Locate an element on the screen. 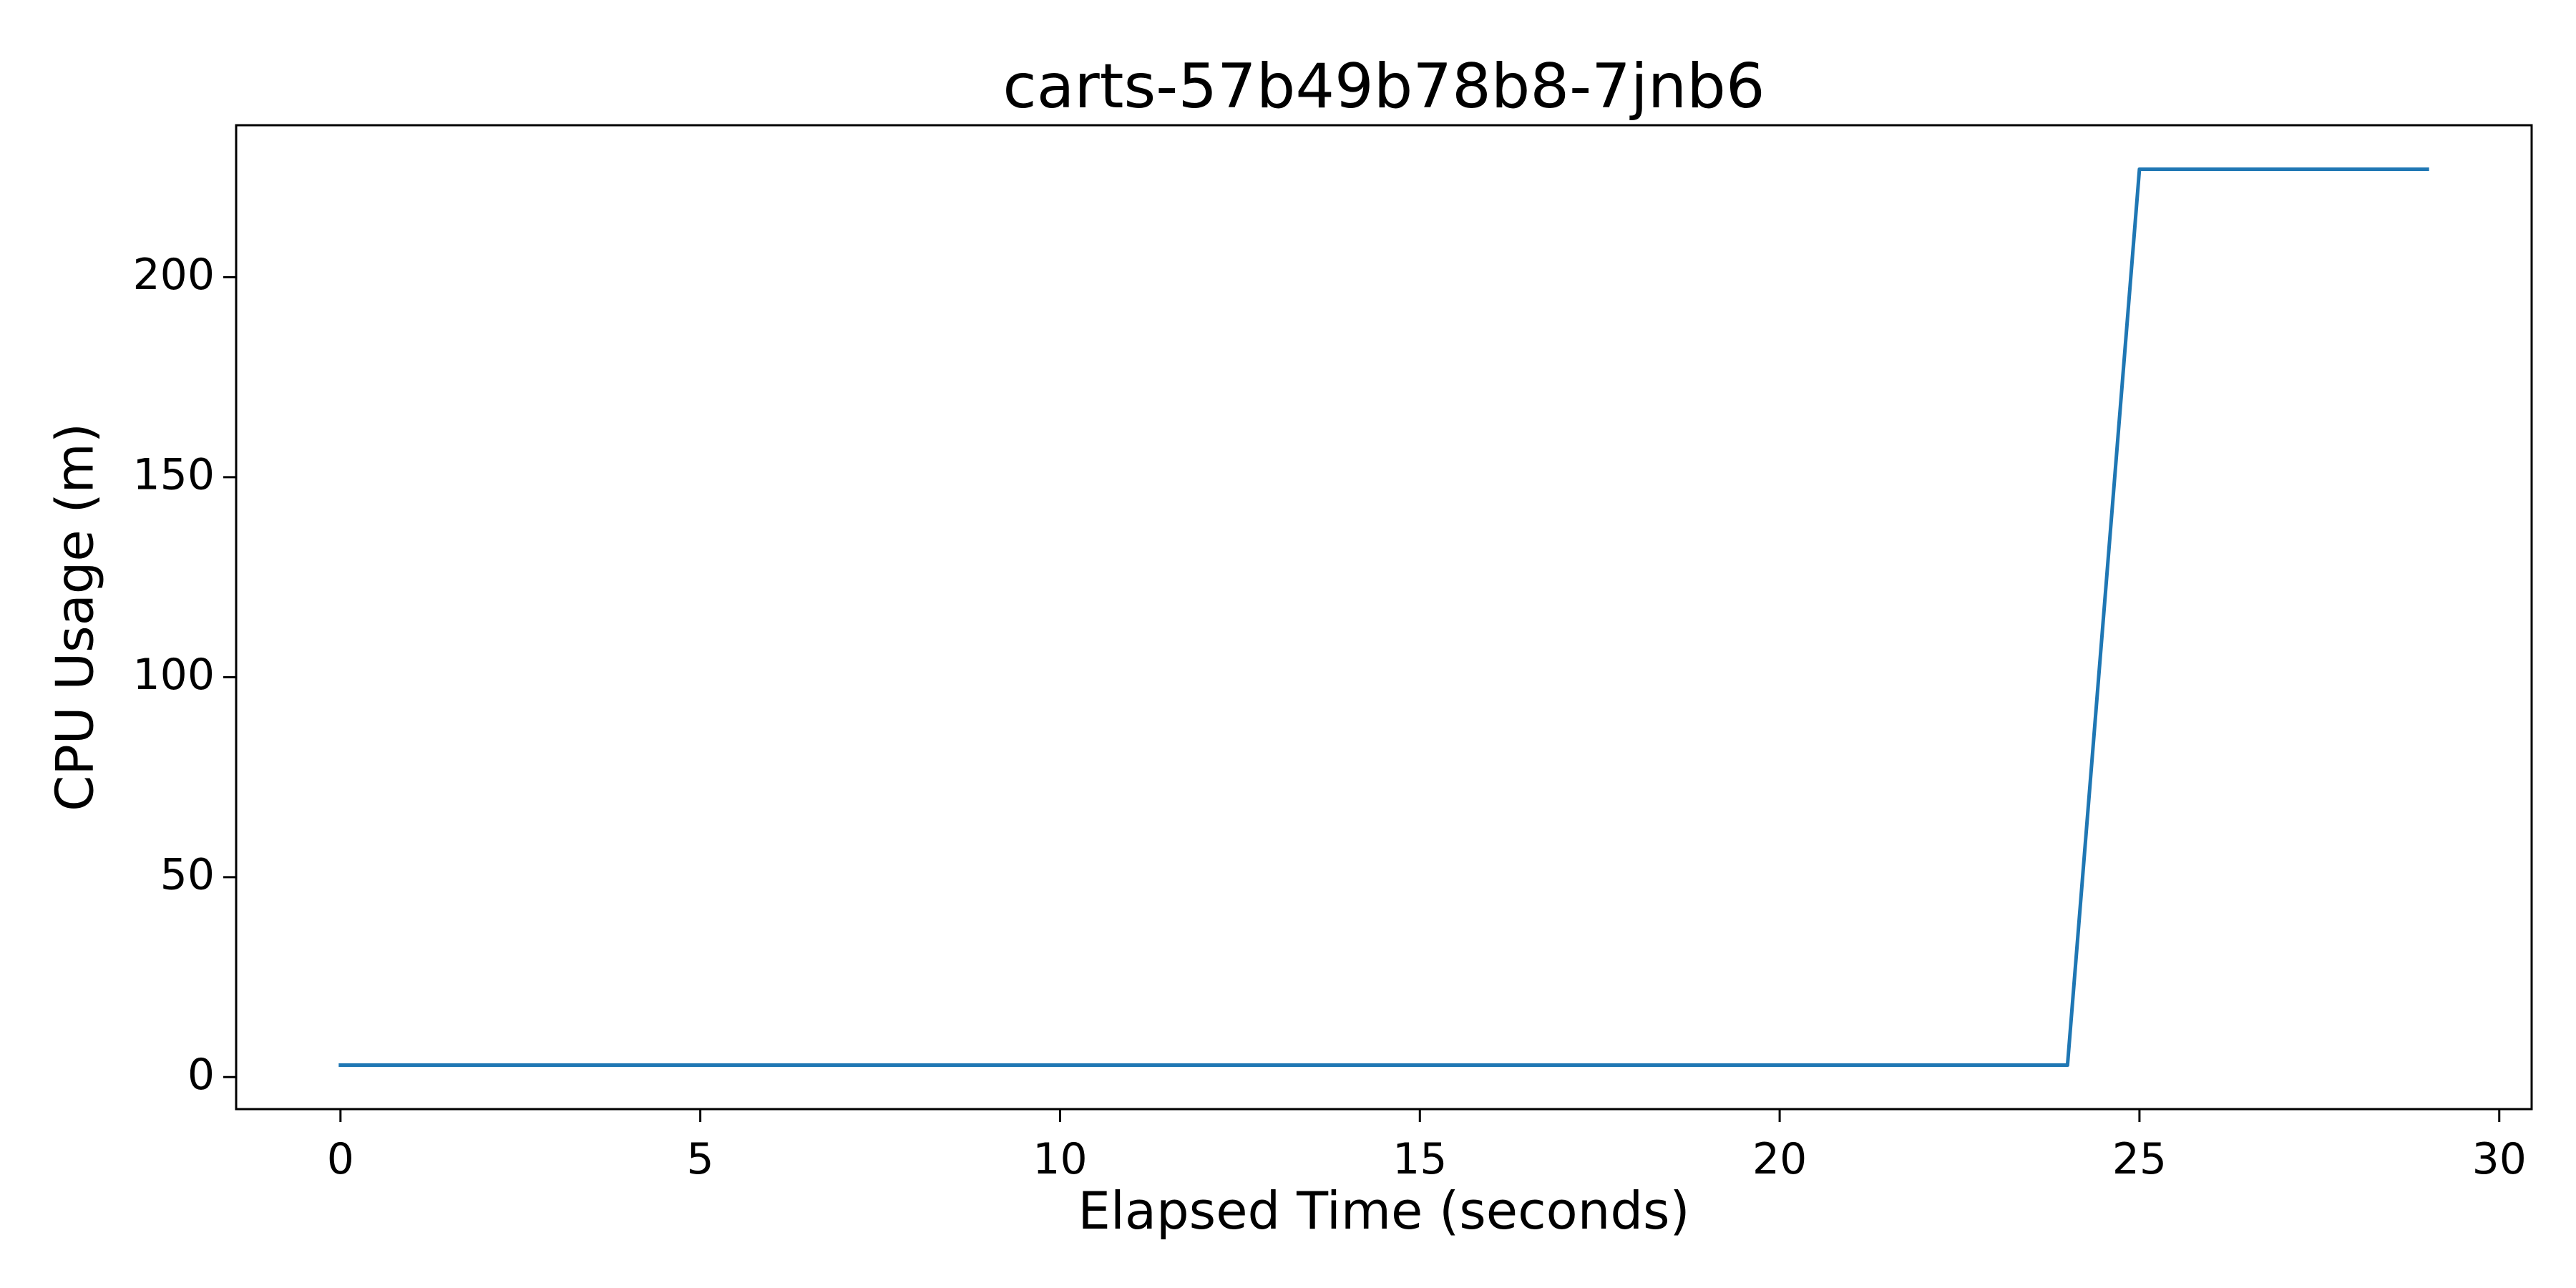 This screenshot has height=1288, width=2576. x-tick-label: 0 is located at coordinates (340, 1159).